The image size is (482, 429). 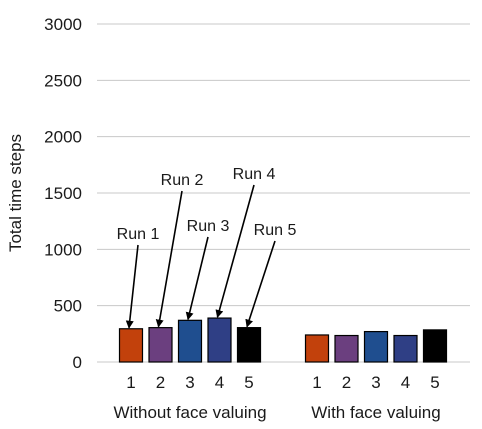 What do you see at coordinates (189, 412) in the screenshot?
I see `group-label: Without face valuing` at bounding box center [189, 412].